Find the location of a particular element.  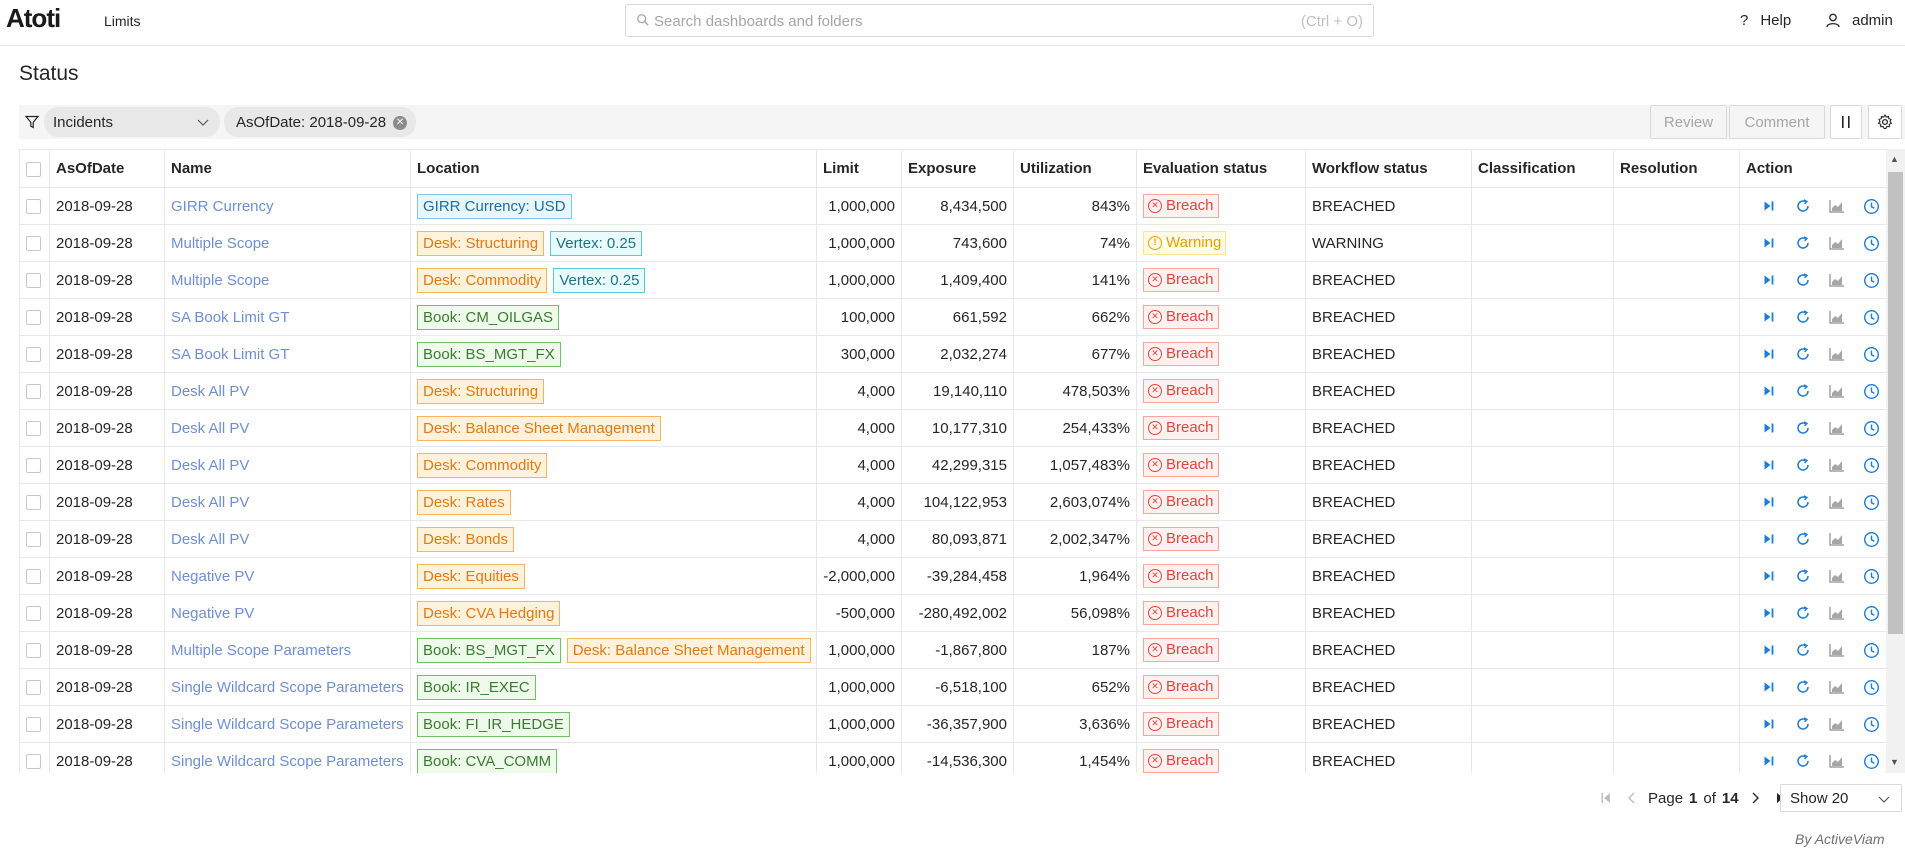

select-all-header is located at coordinates (34, 168).